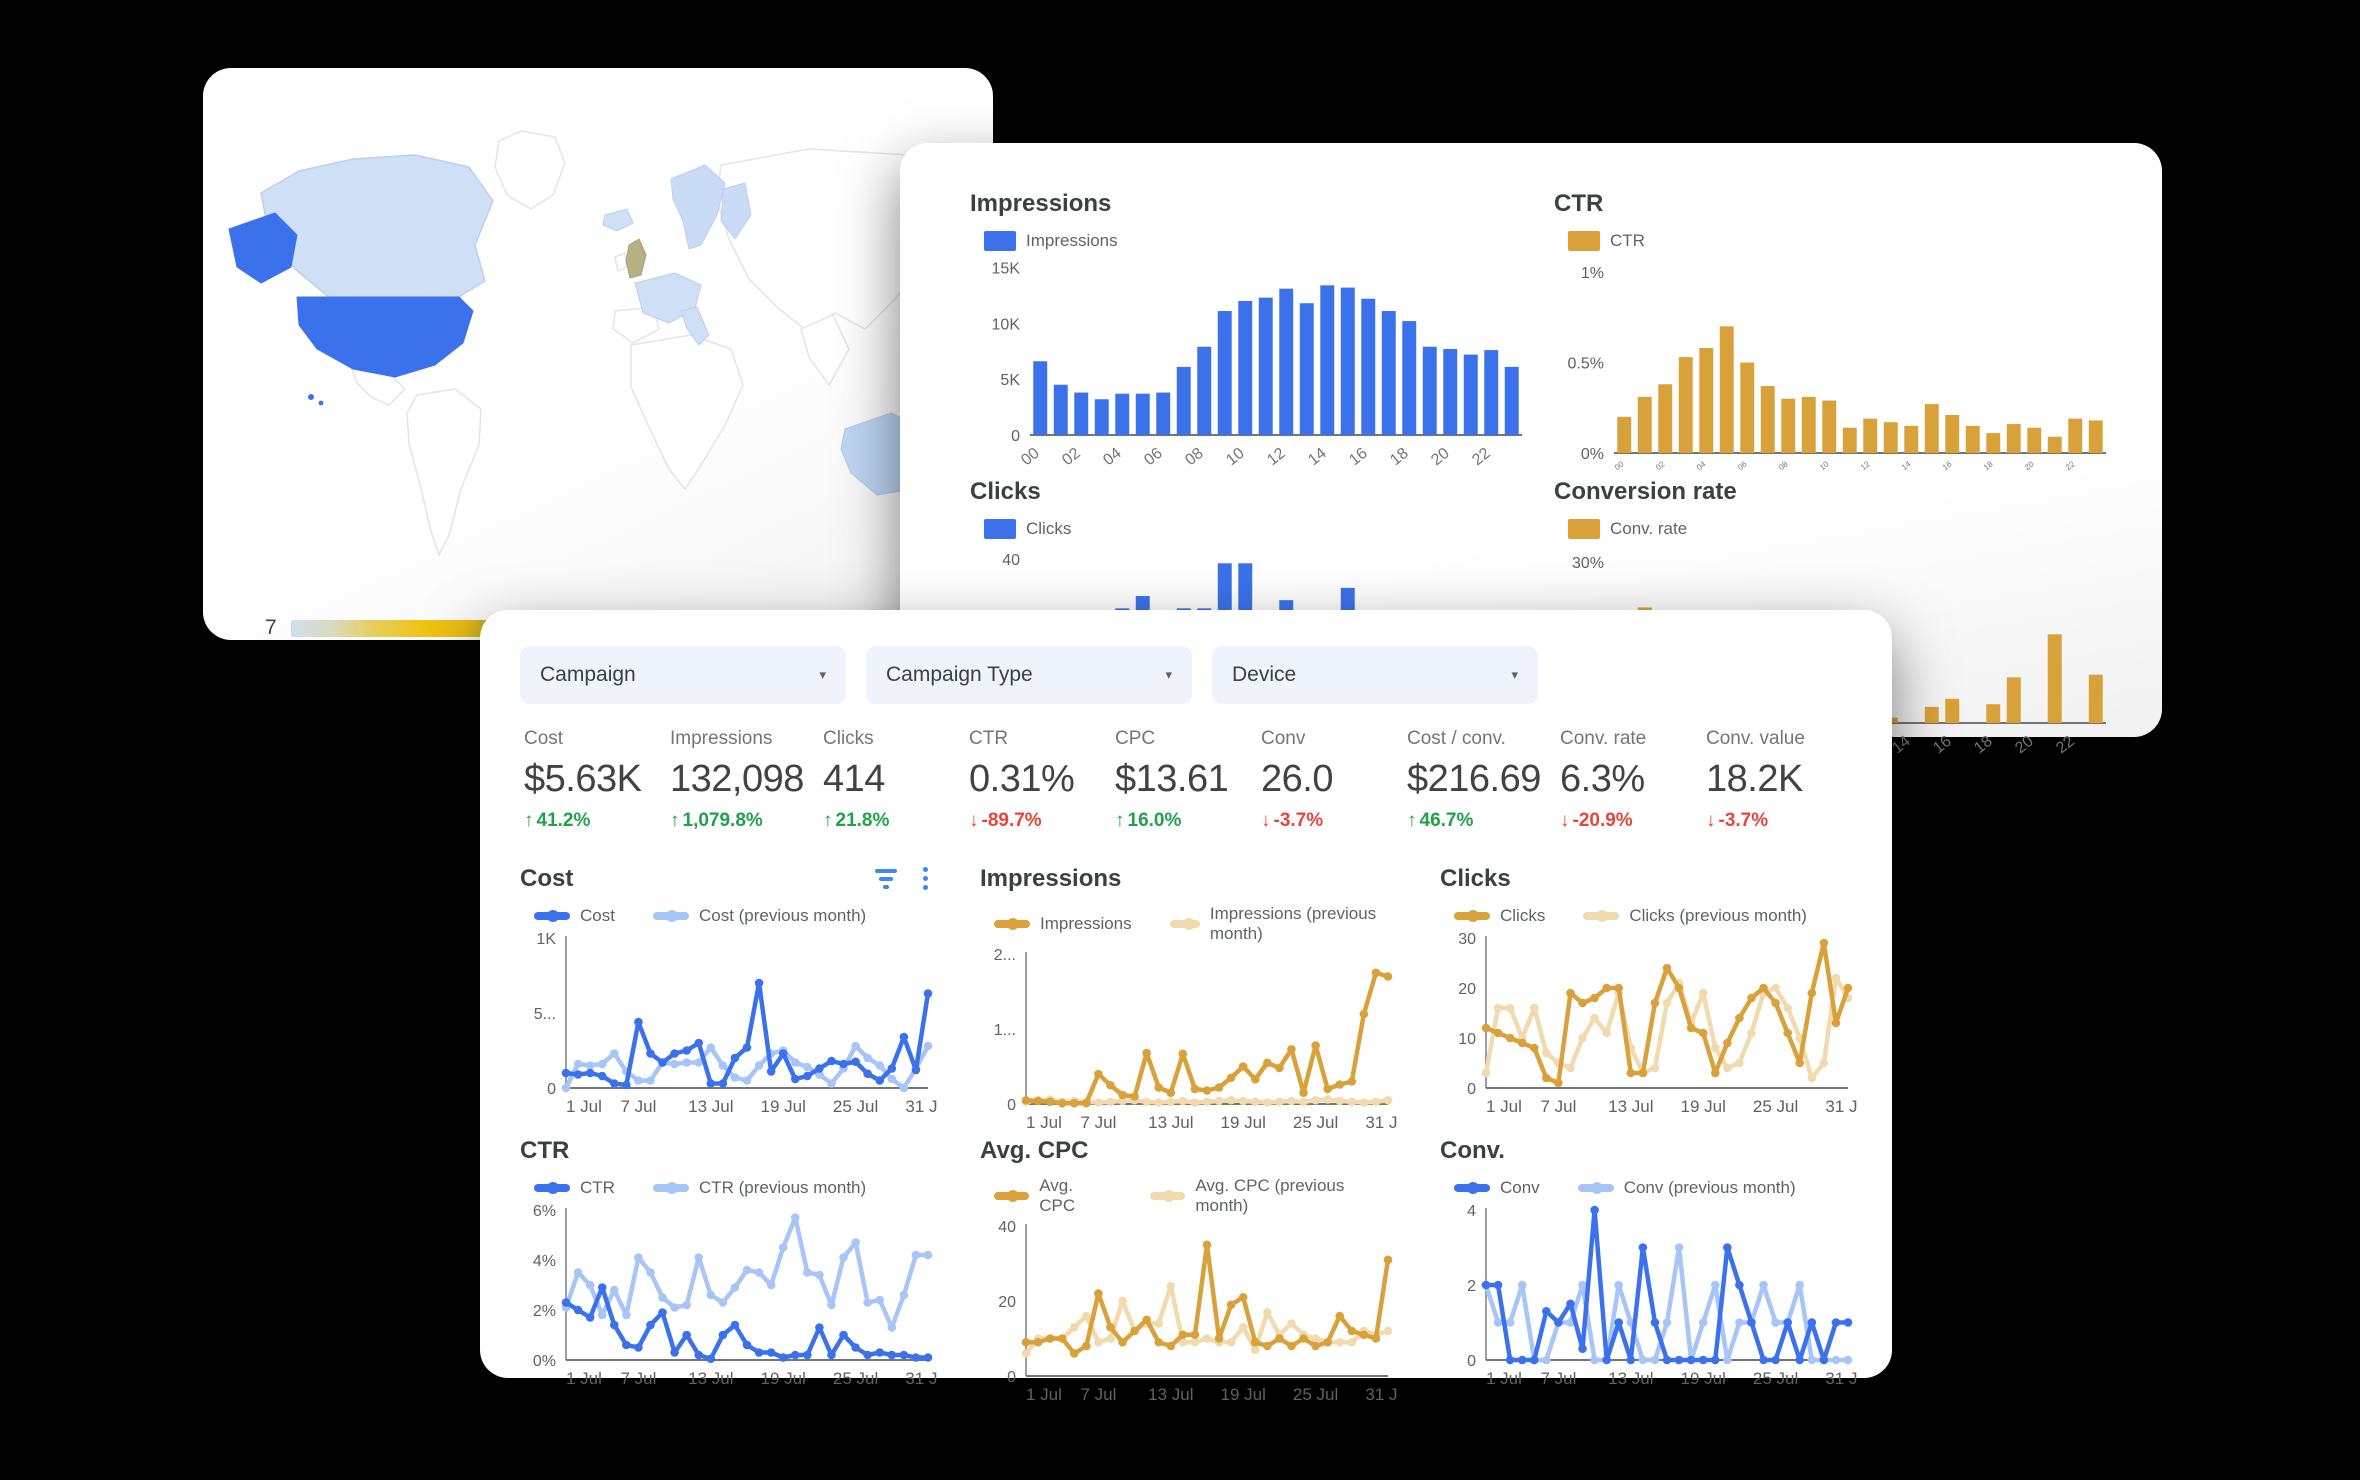  Describe the element at coordinates (1270, 1195) in the screenshot. I see `legend-label: Avg. CPC (previous month)` at that location.